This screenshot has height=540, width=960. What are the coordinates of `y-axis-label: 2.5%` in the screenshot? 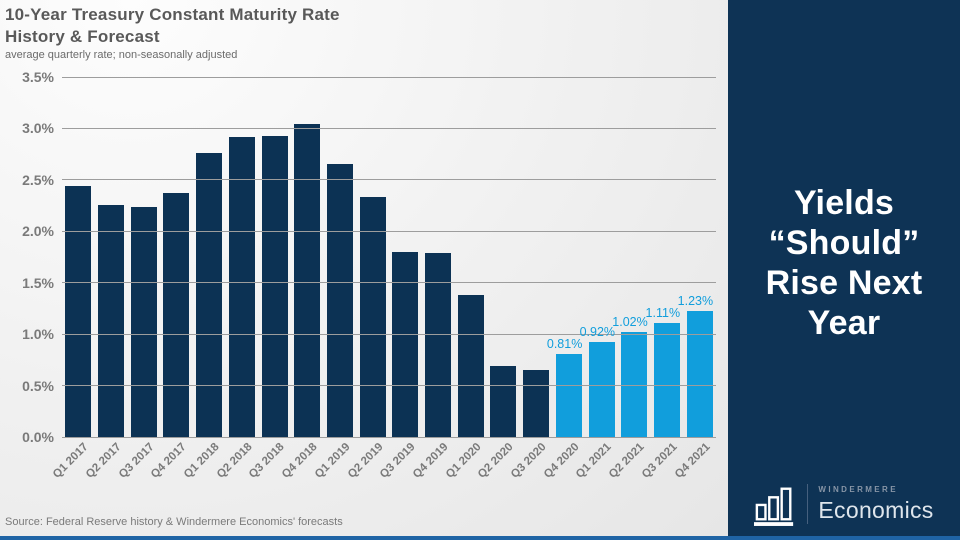 It's located at (38, 179).